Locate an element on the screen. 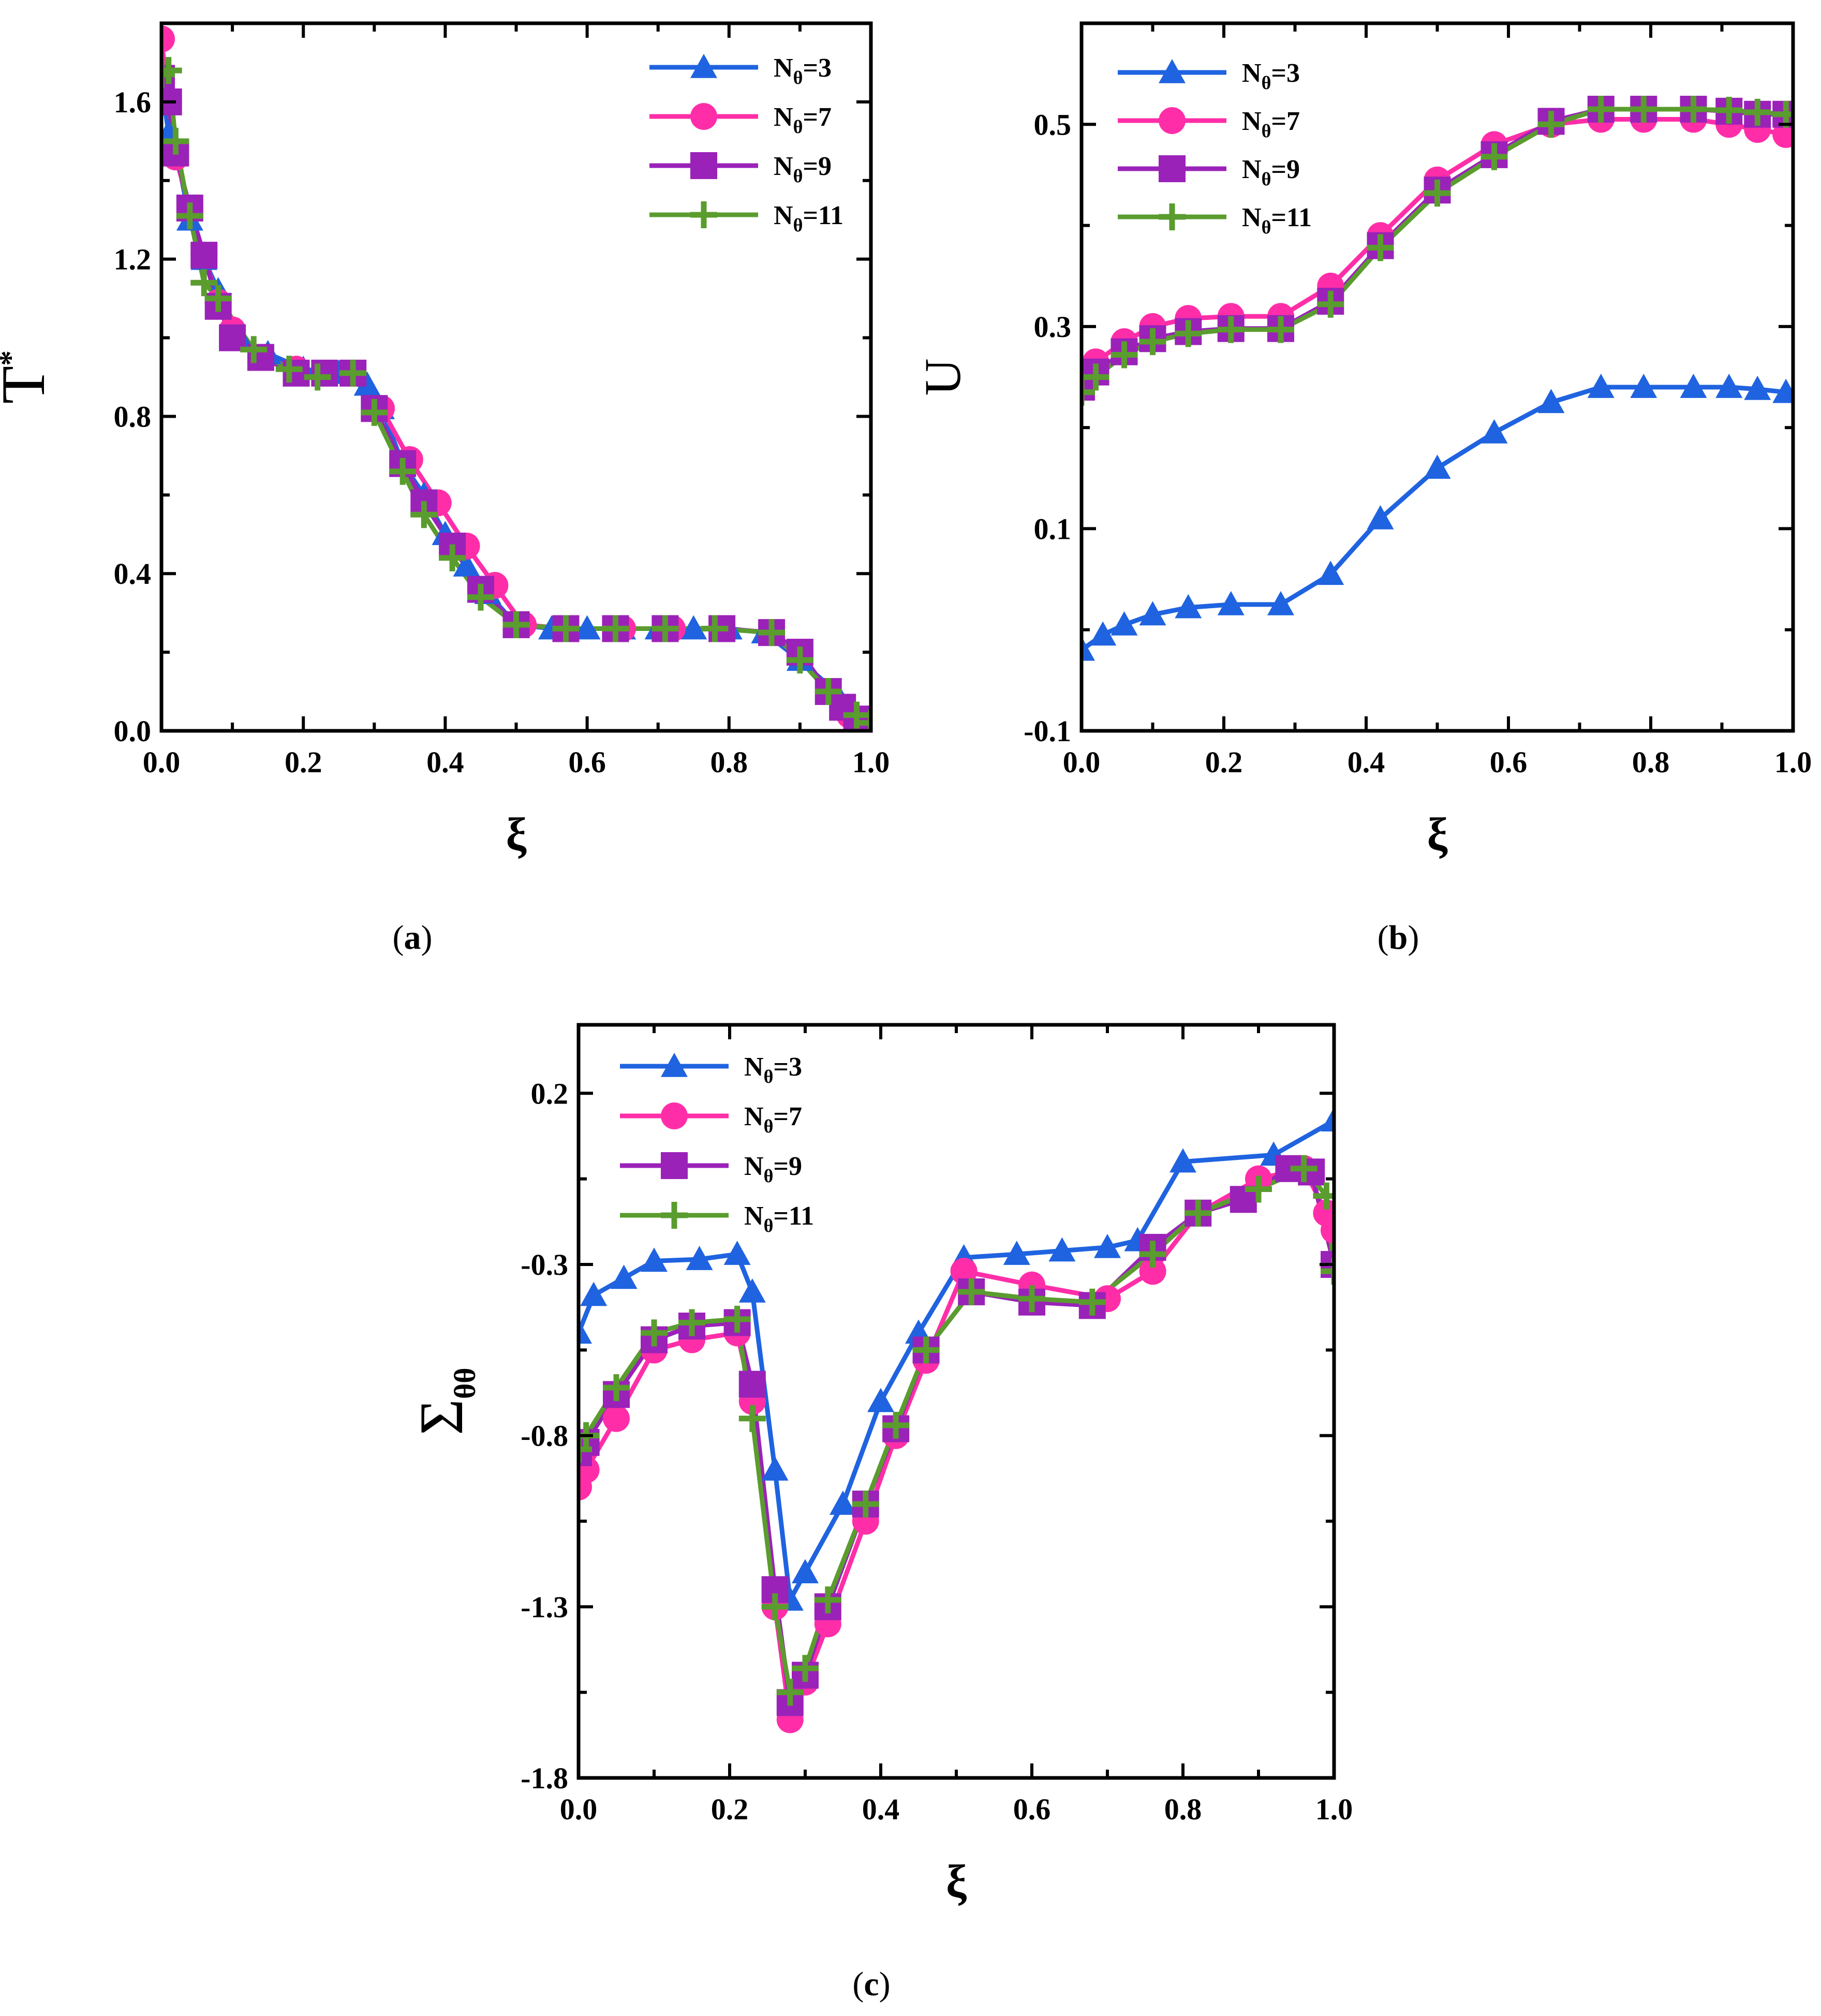 Image resolution: width=1821 pixels, height=2016 pixels. legend-marker-n11 is located at coordinates (674, 1215).